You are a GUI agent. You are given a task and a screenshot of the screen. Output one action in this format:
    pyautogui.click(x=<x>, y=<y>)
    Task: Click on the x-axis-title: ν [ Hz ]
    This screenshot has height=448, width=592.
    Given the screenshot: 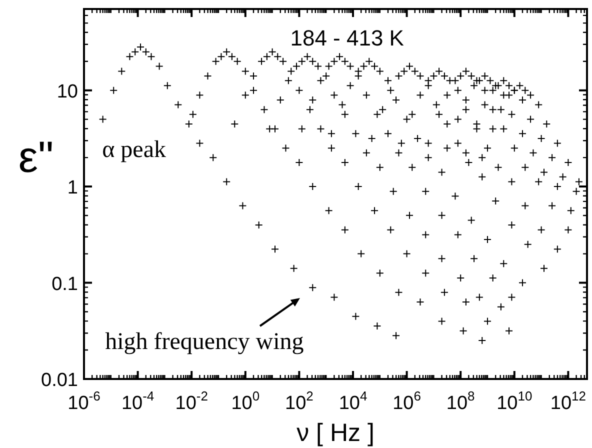 What is the action you would take?
    pyautogui.click(x=335, y=433)
    